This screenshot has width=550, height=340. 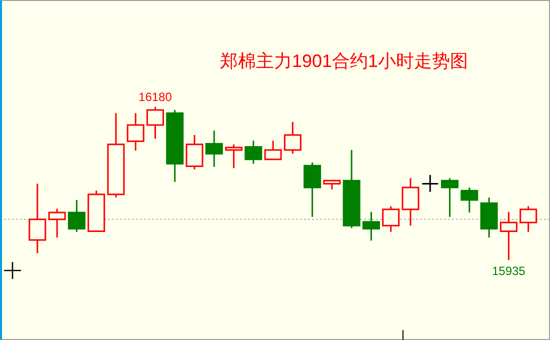 I want to click on annotation: 16180, so click(x=155, y=97).